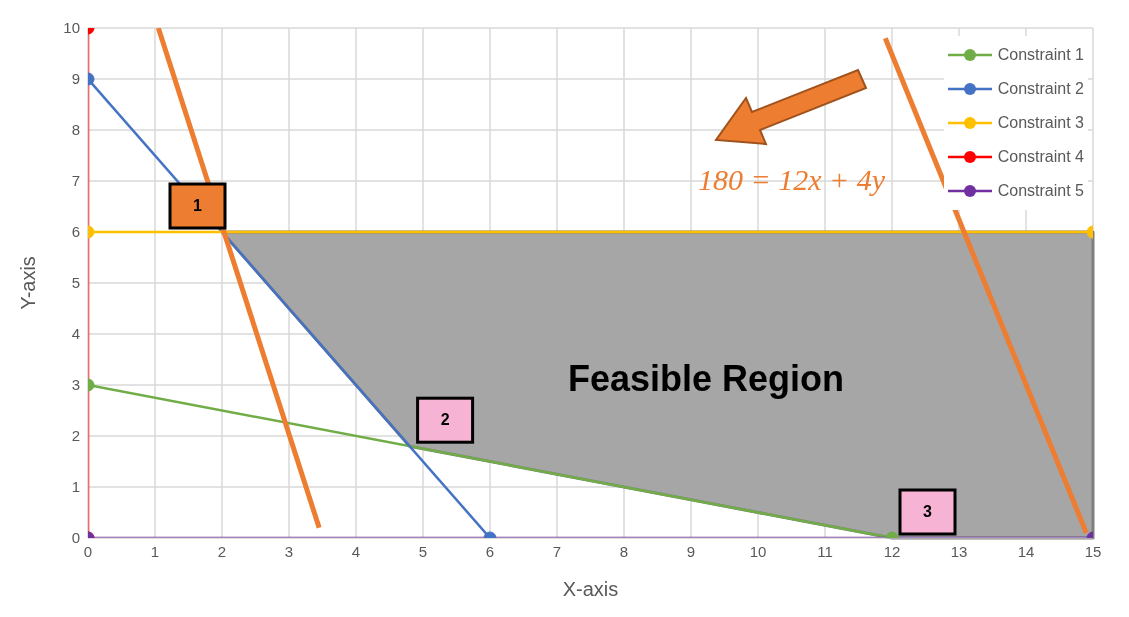  Describe the element at coordinates (75, 385) in the screenshot. I see `y-tick-label: 3` at that location.